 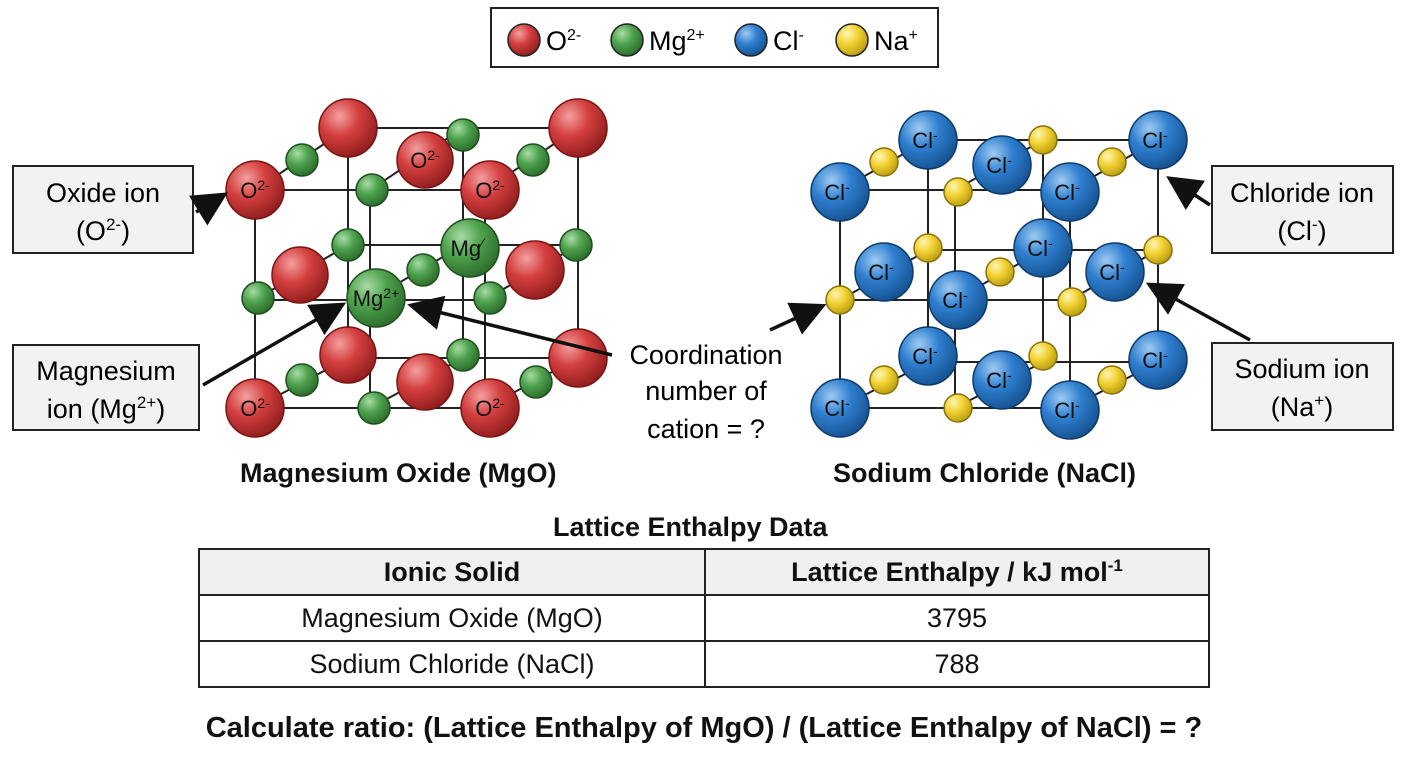 What do you see at coordinates (1301, 369) in the screenshot?
I see `callout-sodium-line1: Sodium ion` at bounding box center [1301, 369].